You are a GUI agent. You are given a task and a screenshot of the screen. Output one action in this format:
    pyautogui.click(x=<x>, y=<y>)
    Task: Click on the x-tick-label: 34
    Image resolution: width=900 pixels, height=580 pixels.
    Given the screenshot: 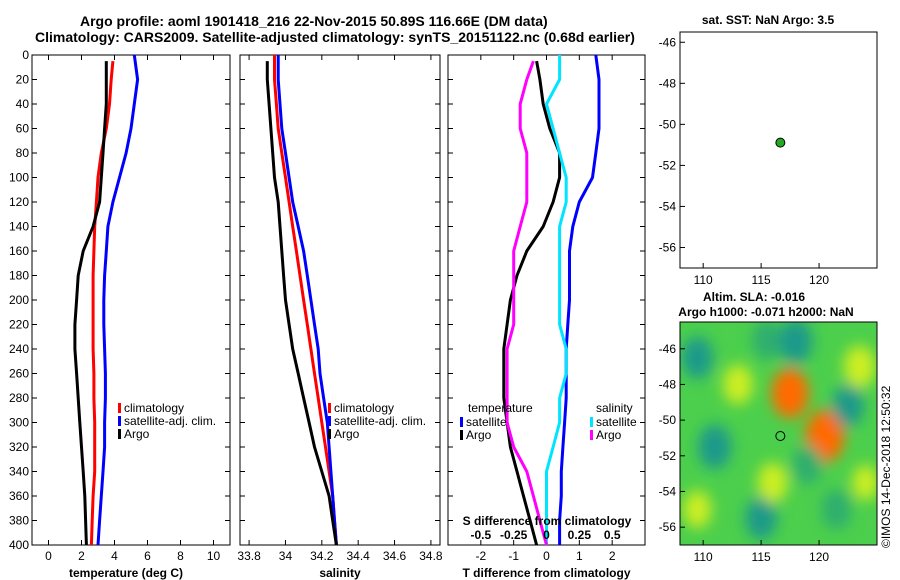 What is the action you would take?
    pyautogui.click(x=286, y=556)
    